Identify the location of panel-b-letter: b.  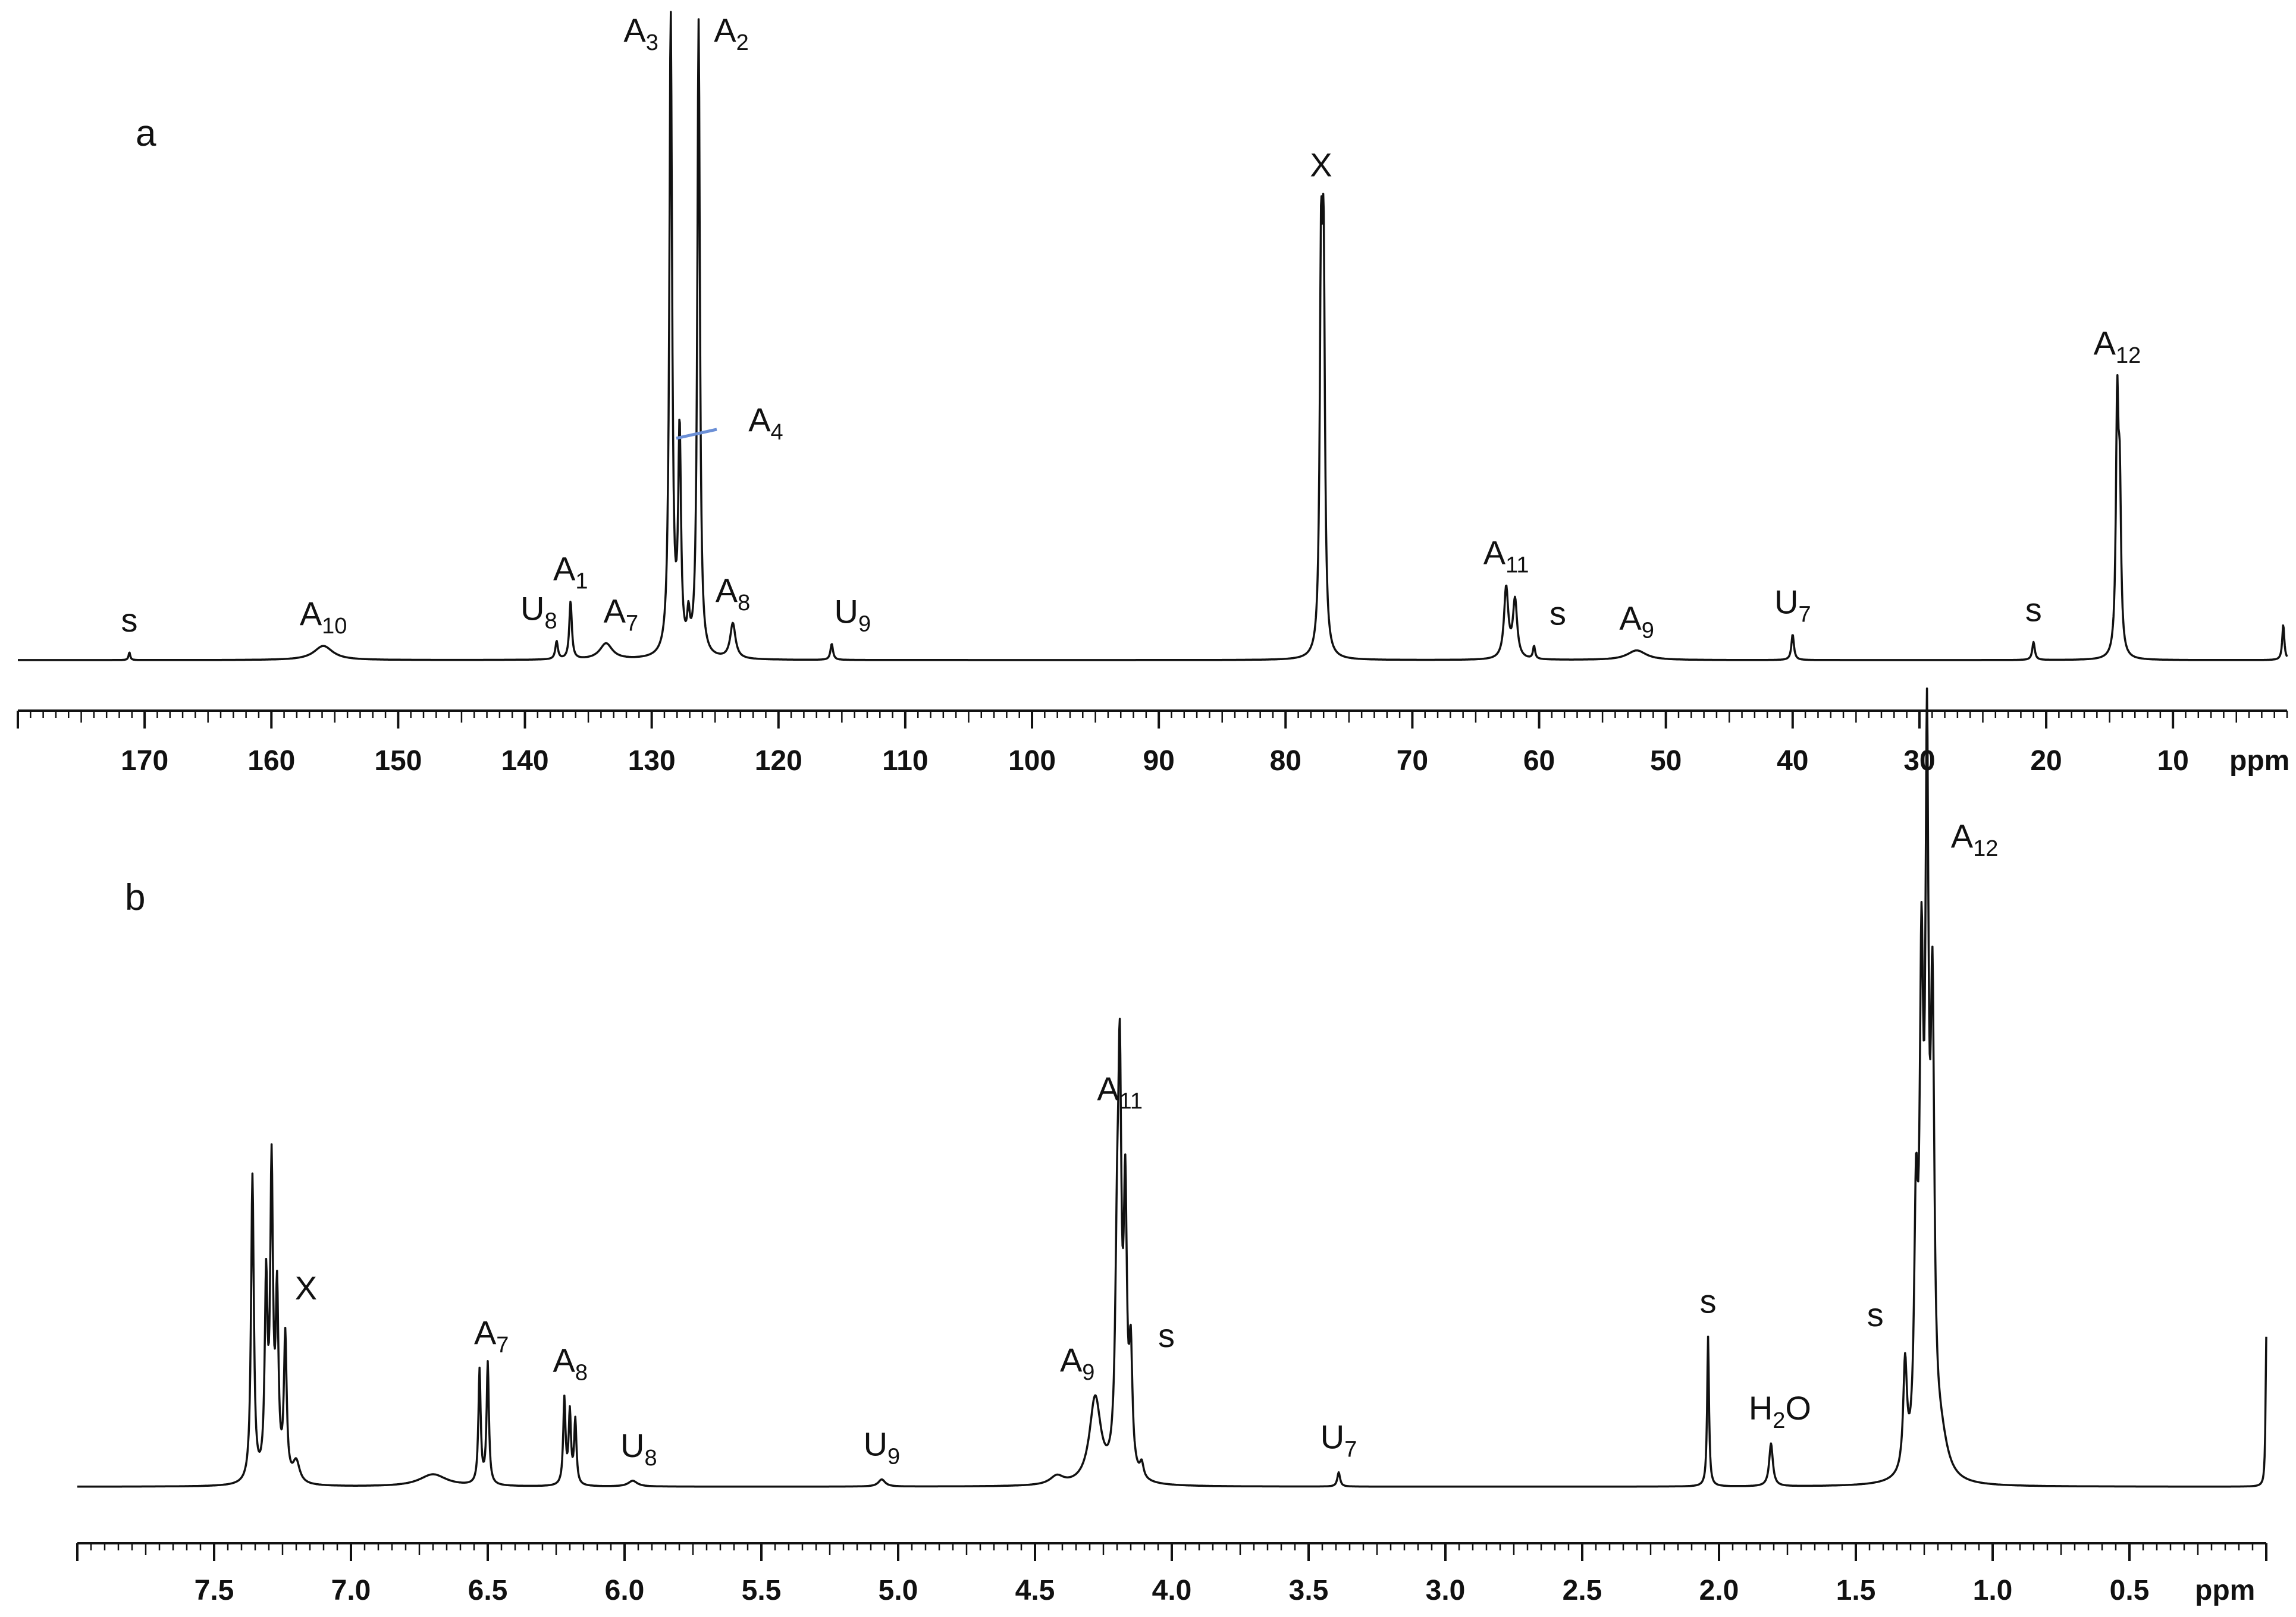
(135, 898).